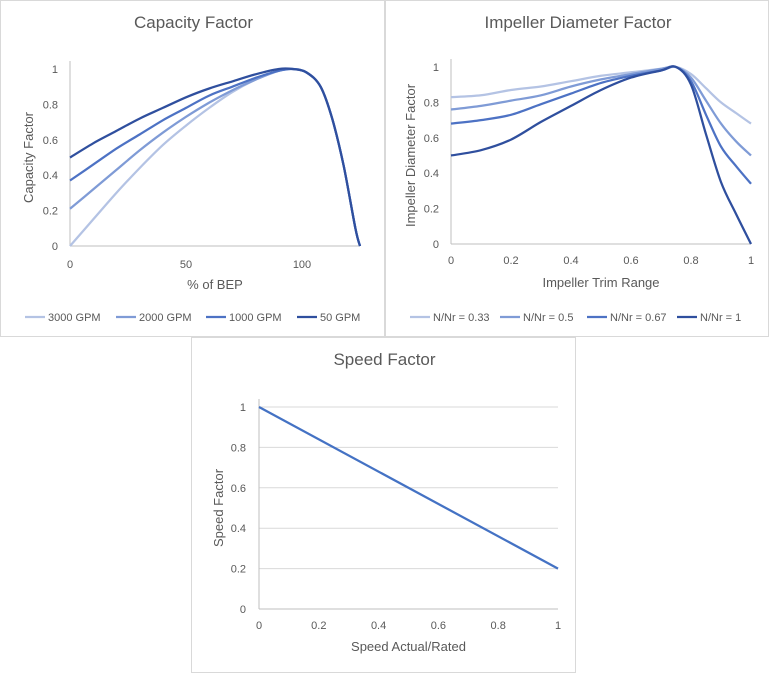 Image resolution: width=769 pixels, height=674 pixels. What do you see at coordinates (340, 318) in the screenshot?
I see `legend-label: 50 GPM` at bounding box center [340, 318].